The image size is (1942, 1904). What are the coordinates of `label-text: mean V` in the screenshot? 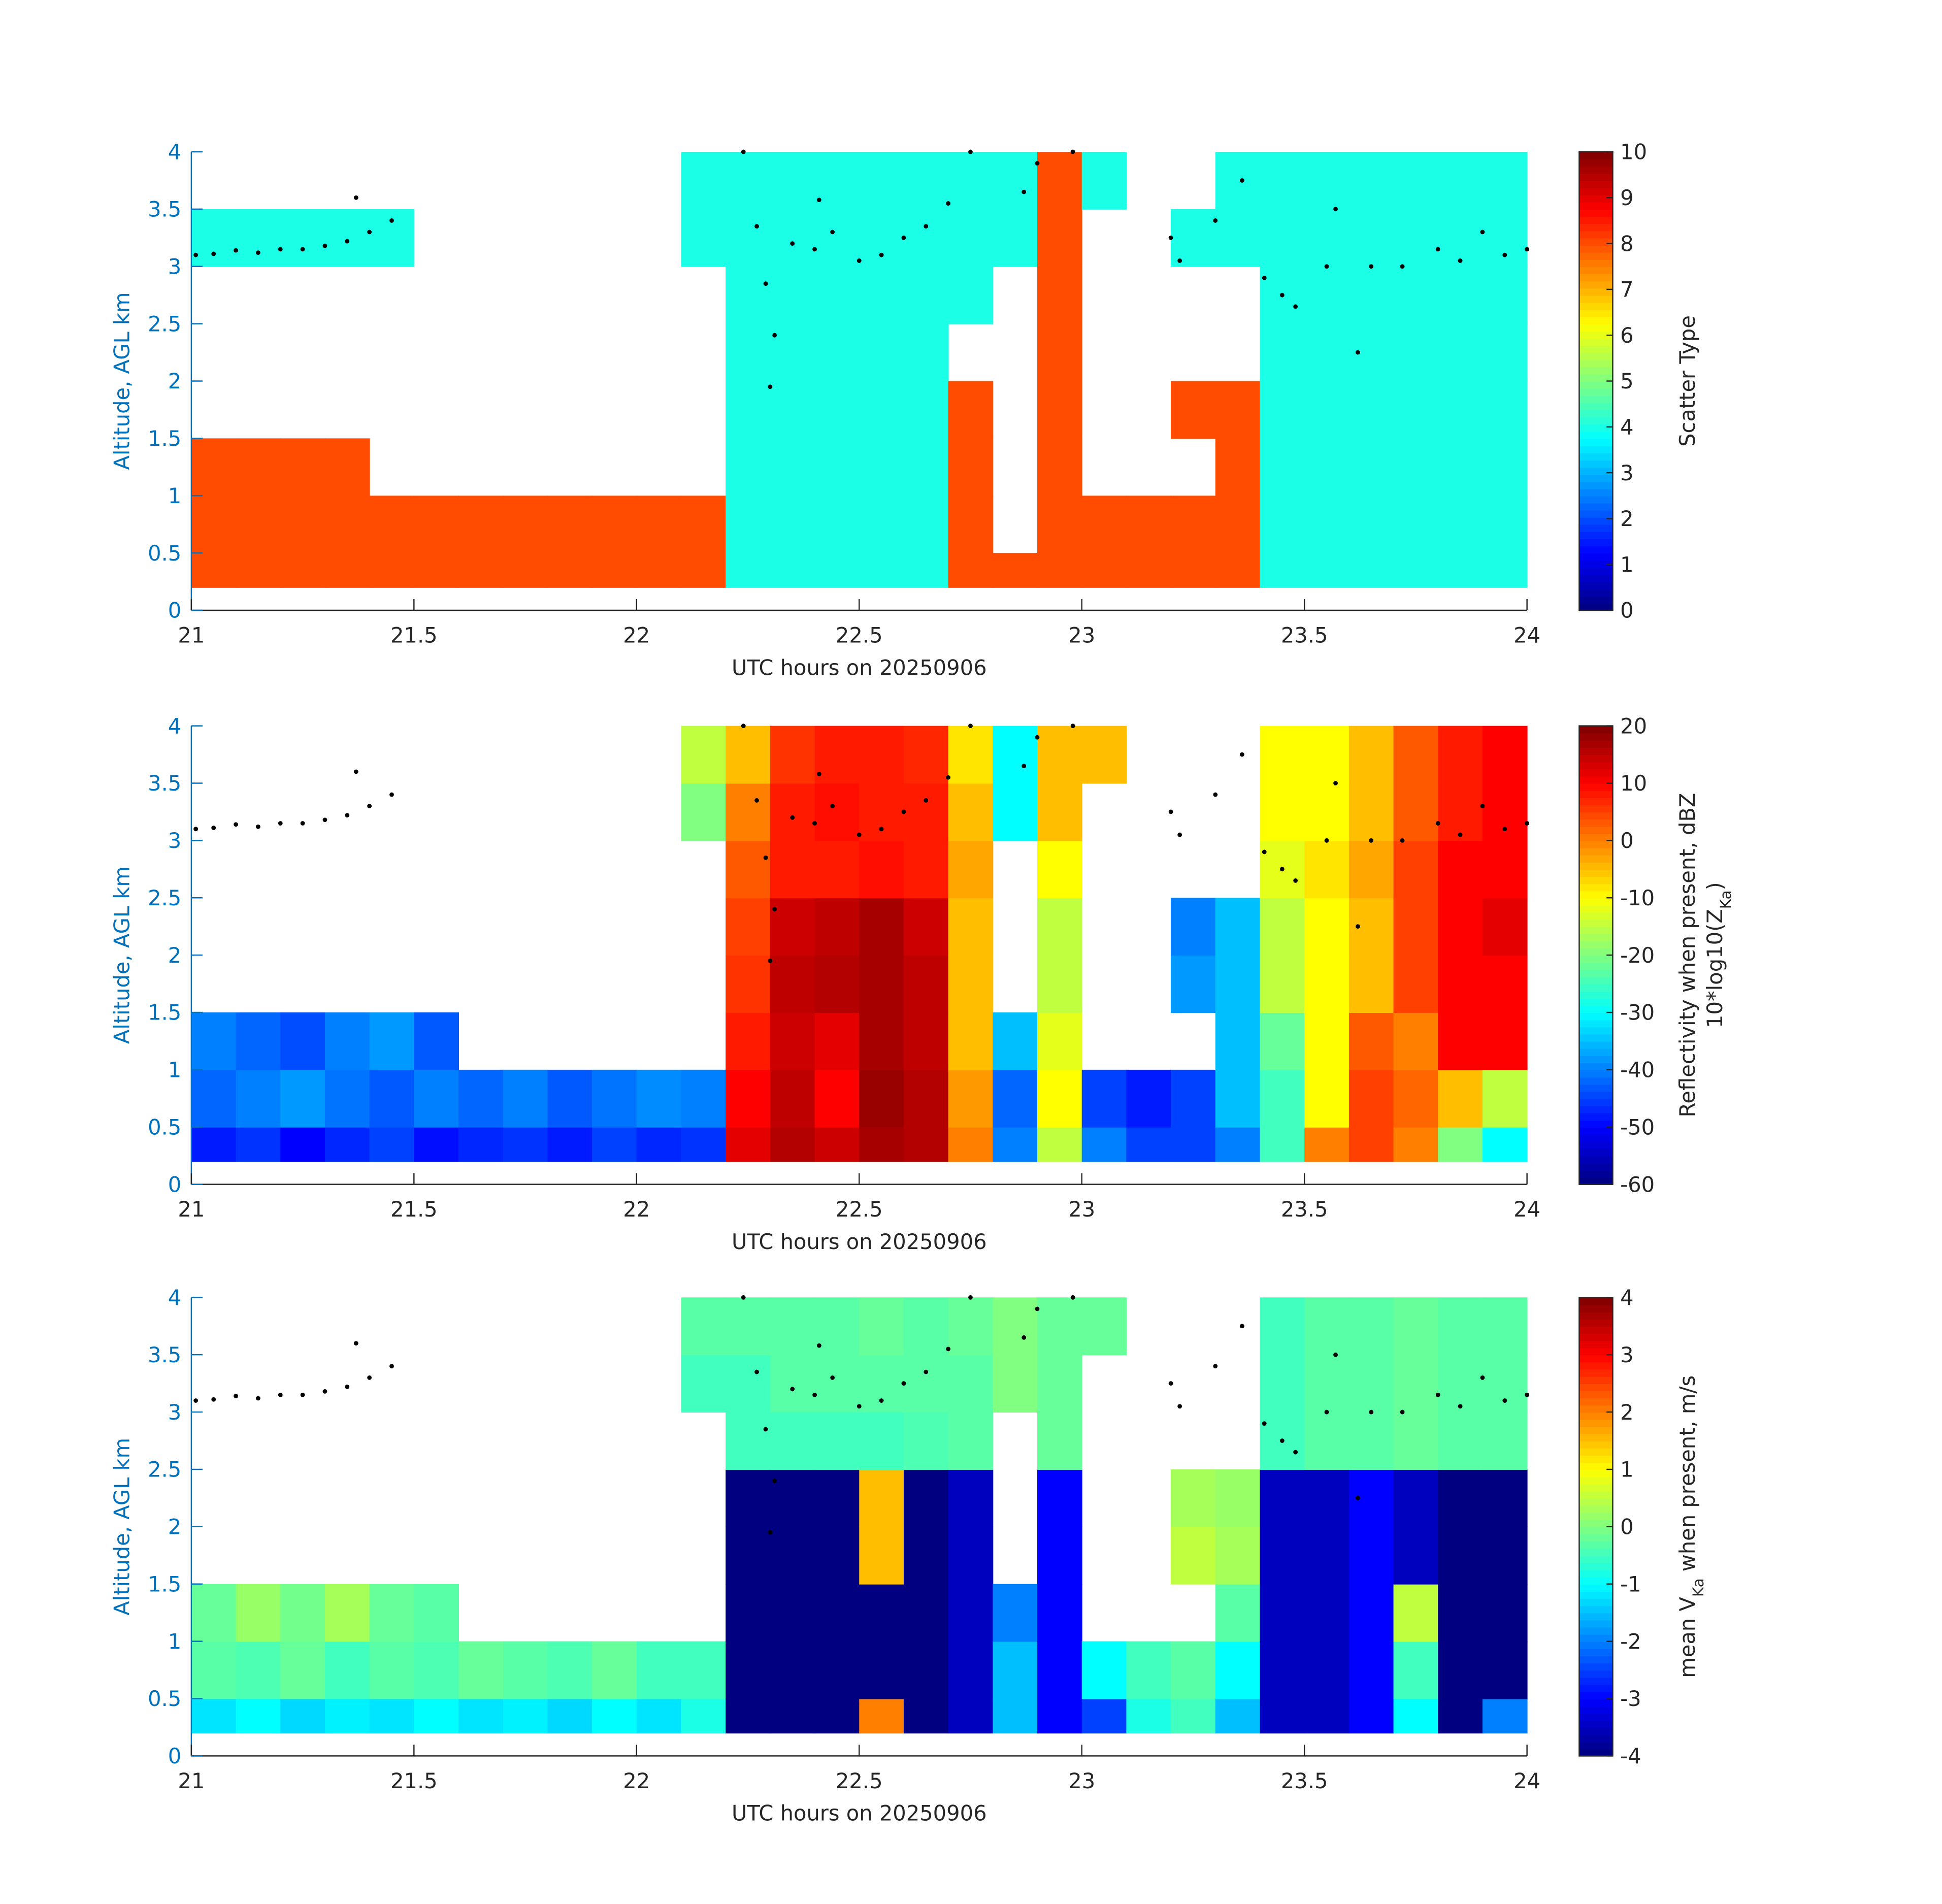 It's located at (1687, 1637).